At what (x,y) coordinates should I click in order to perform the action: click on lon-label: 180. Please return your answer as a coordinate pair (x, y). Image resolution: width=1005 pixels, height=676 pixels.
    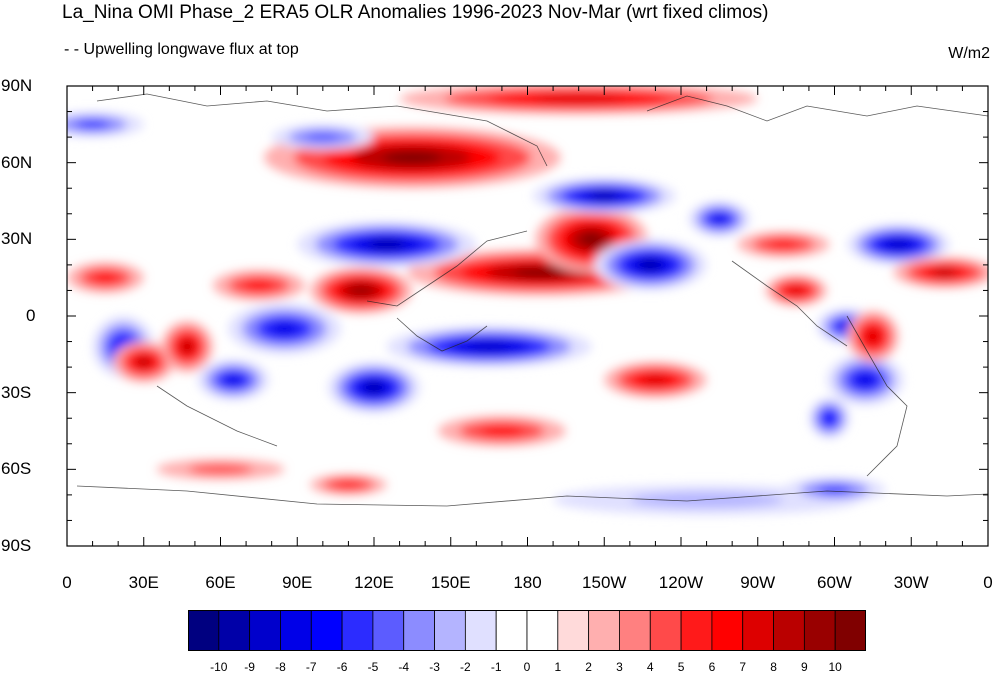
    Looking at the image, I should click on (527, 582).